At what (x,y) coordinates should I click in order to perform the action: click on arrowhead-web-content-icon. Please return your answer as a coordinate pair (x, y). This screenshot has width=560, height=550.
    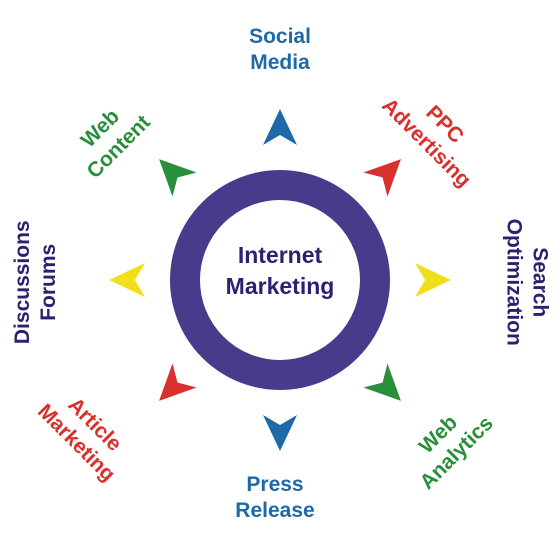
    Looking at the image, I should click on (178, 178).